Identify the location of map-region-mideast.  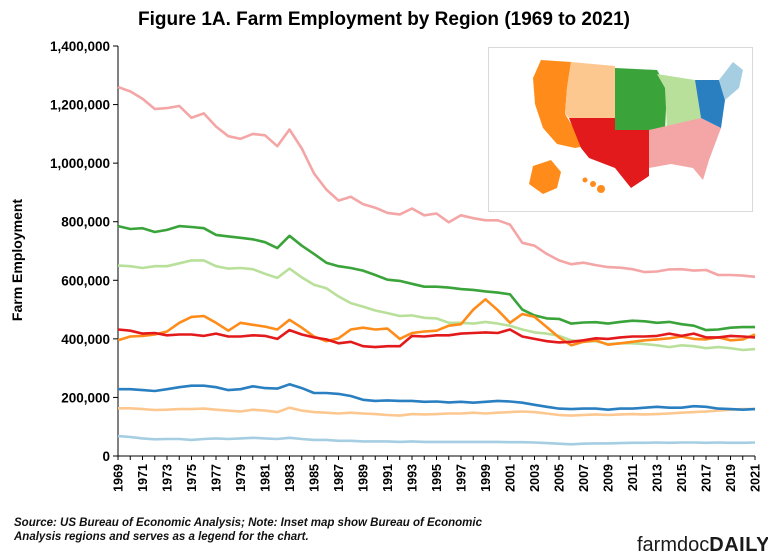
(710, 104).